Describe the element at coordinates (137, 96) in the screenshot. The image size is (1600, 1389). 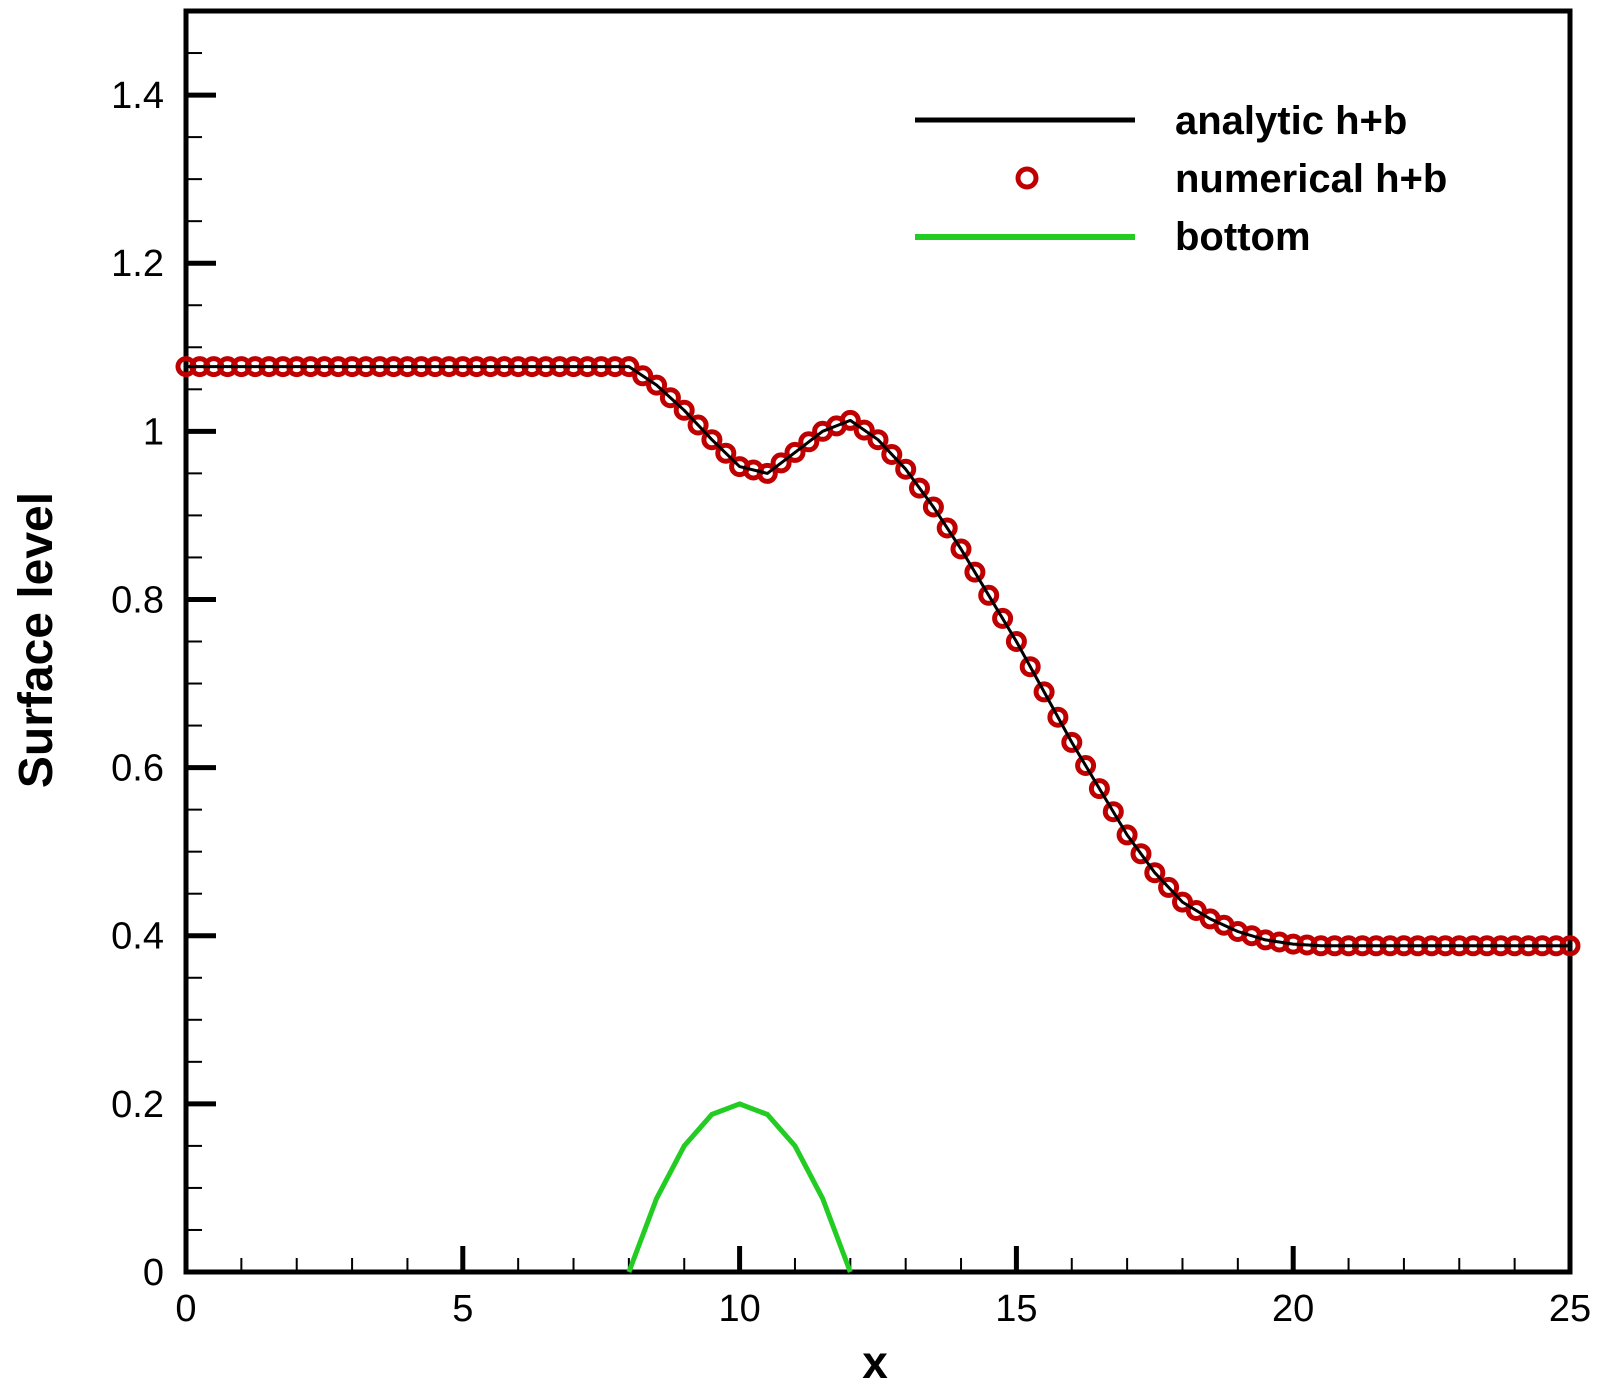
I see `y-tick-label: 1.4` at that location.